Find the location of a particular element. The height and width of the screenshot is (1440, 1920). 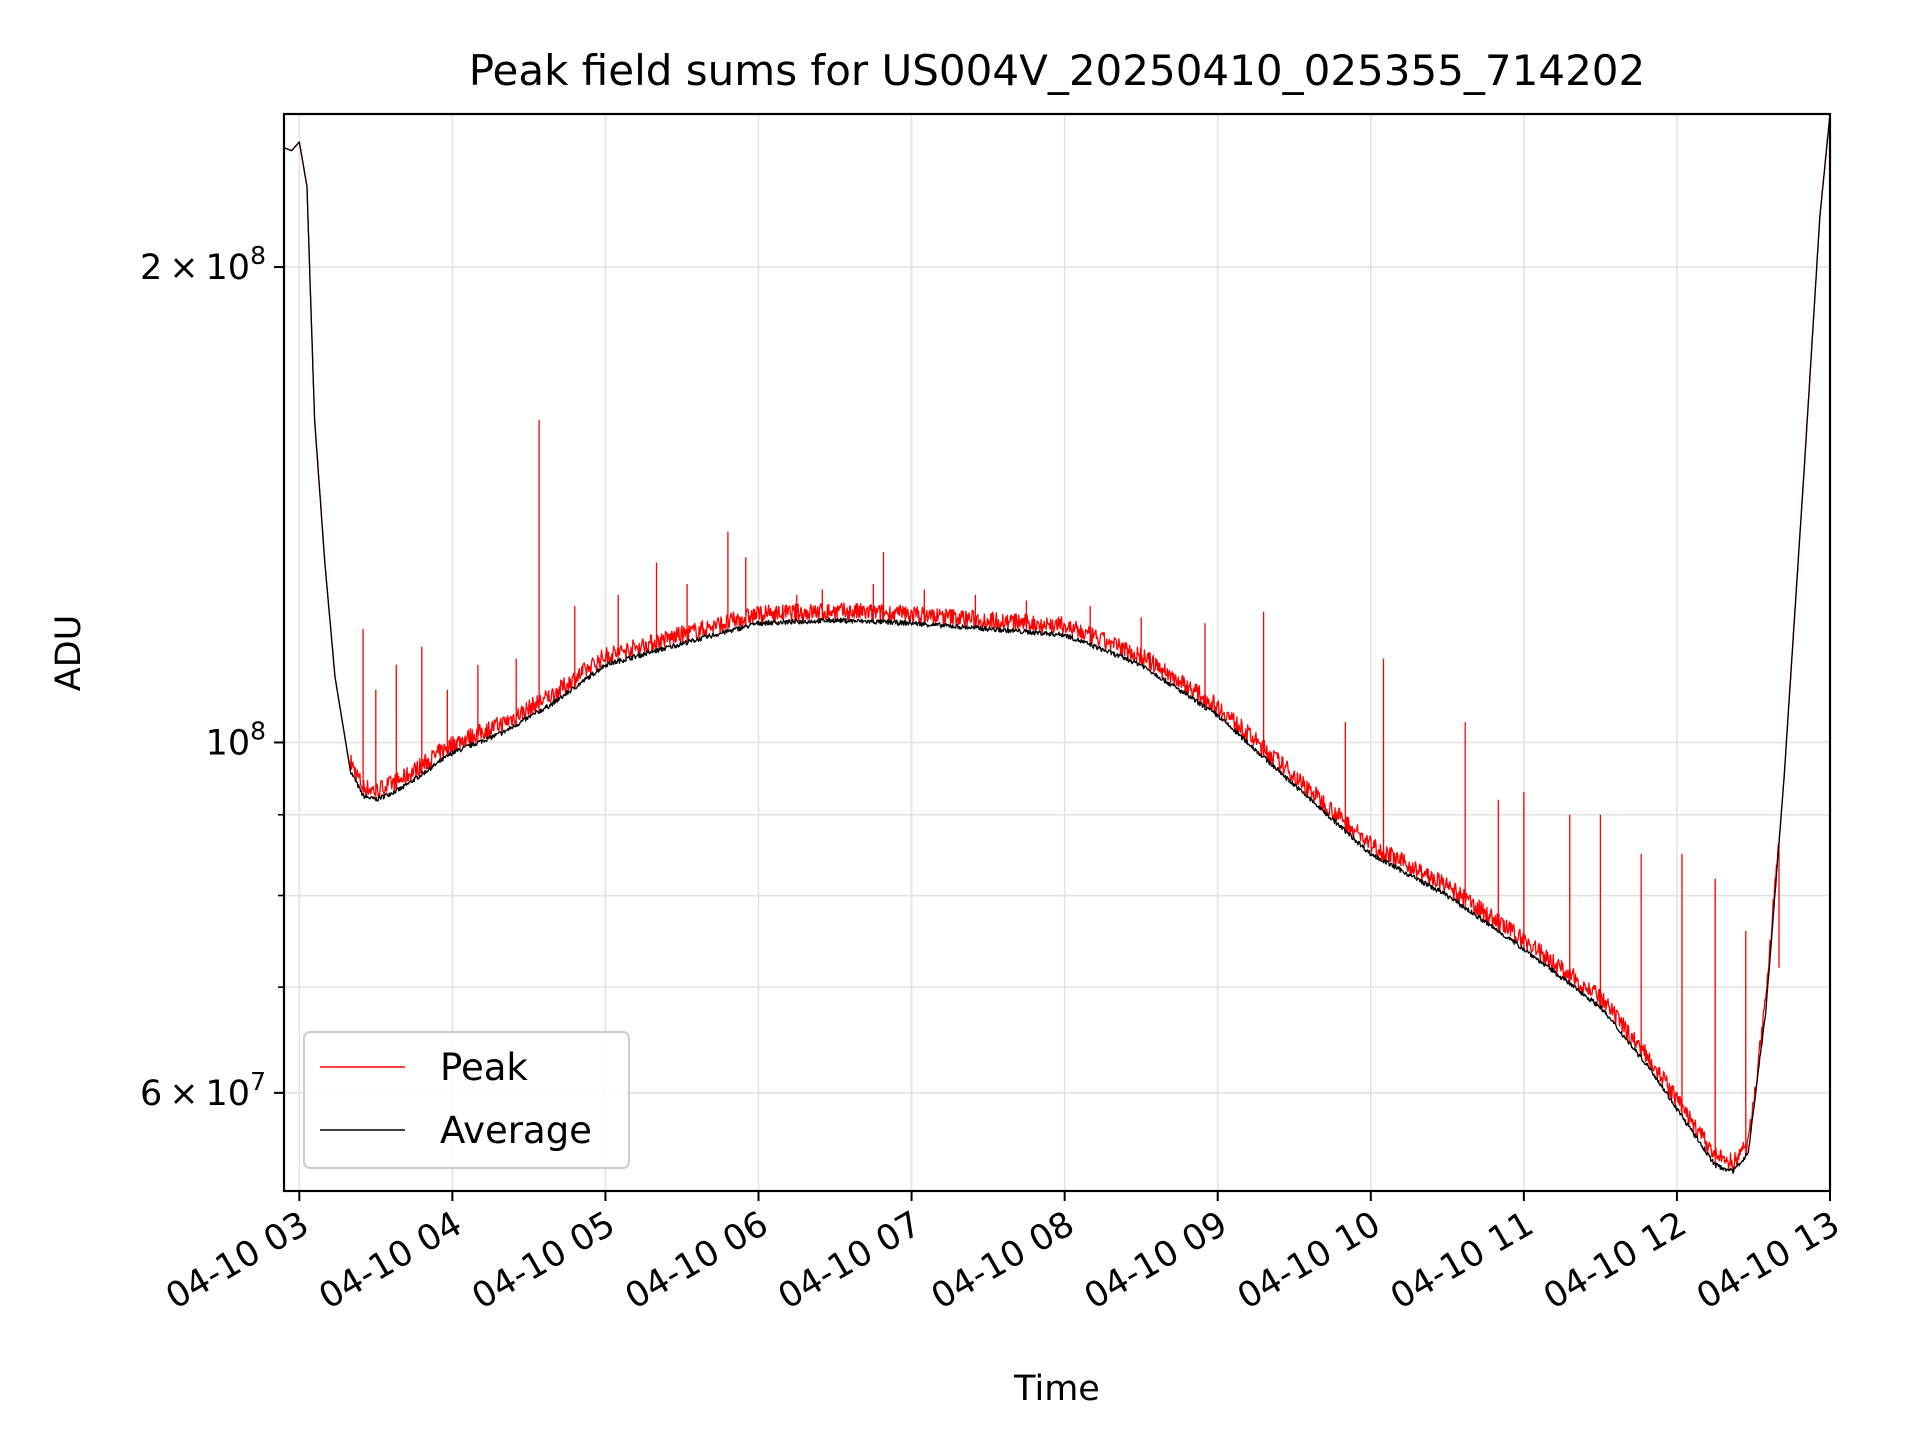

y-tick-label: 6 × 10⁷ is located at coordinates (203, 1090).